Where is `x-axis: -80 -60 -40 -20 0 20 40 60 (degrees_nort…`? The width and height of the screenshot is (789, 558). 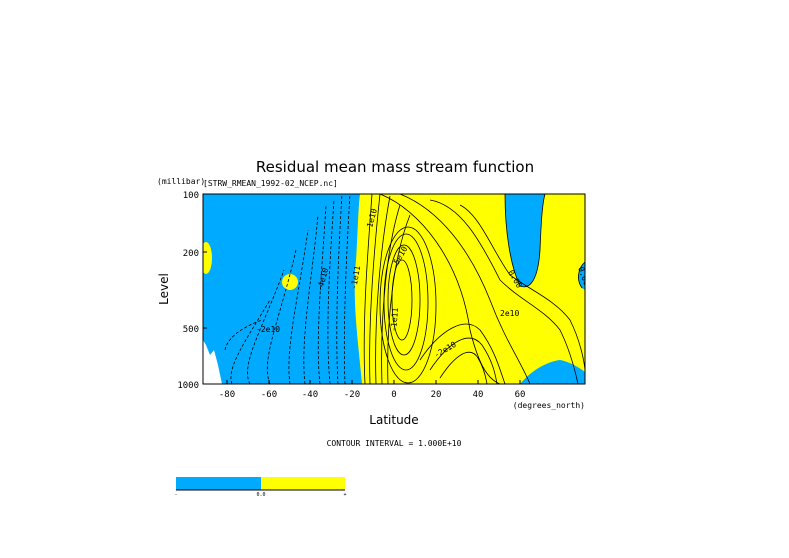 x-axis: -80 -60 -40 -20 0 20 40 60 (degrees_nort… is located at coordinates (402, 403).